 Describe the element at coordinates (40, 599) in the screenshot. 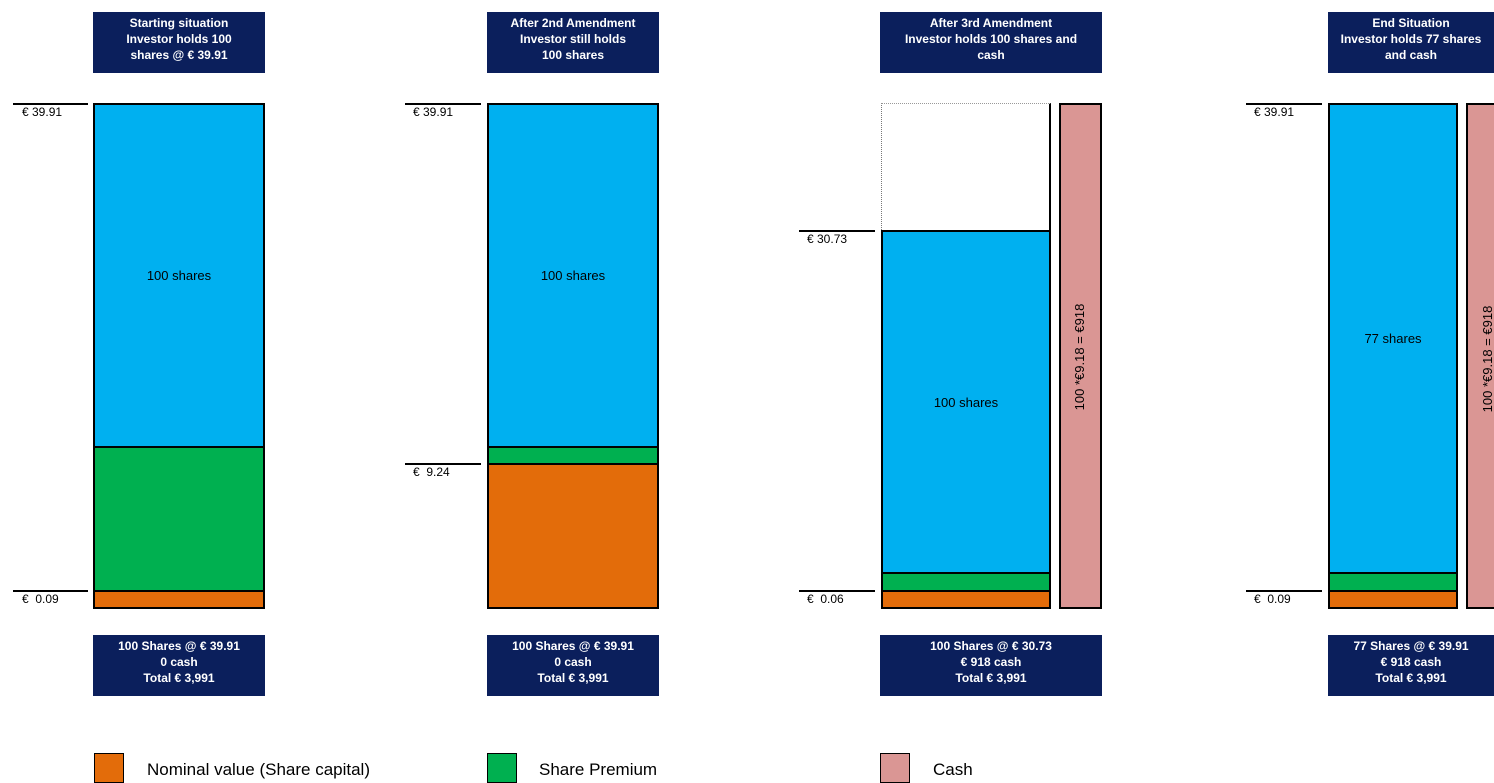

I see `panel-1-bottom-level-value: € 0.09` at that location.